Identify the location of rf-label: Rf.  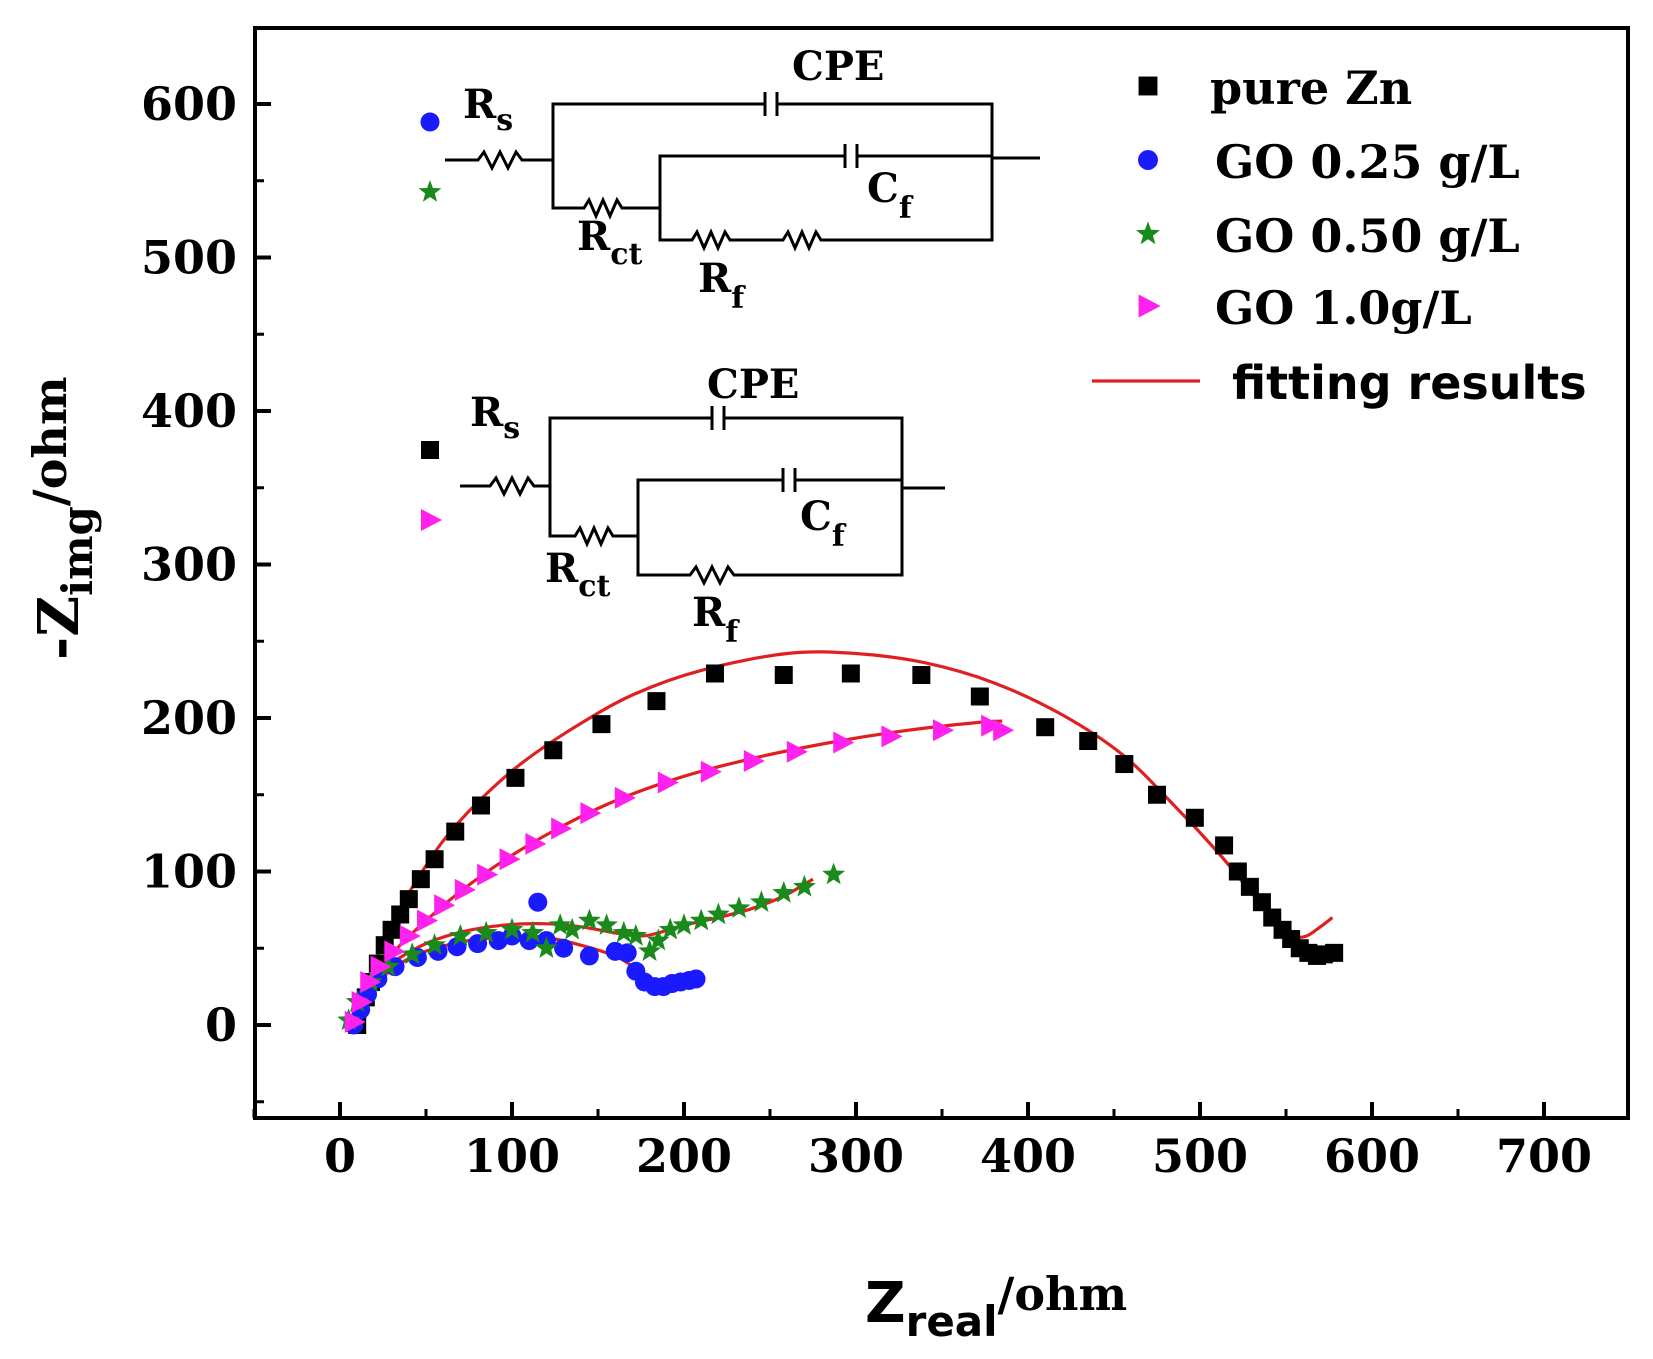
(722, 285).